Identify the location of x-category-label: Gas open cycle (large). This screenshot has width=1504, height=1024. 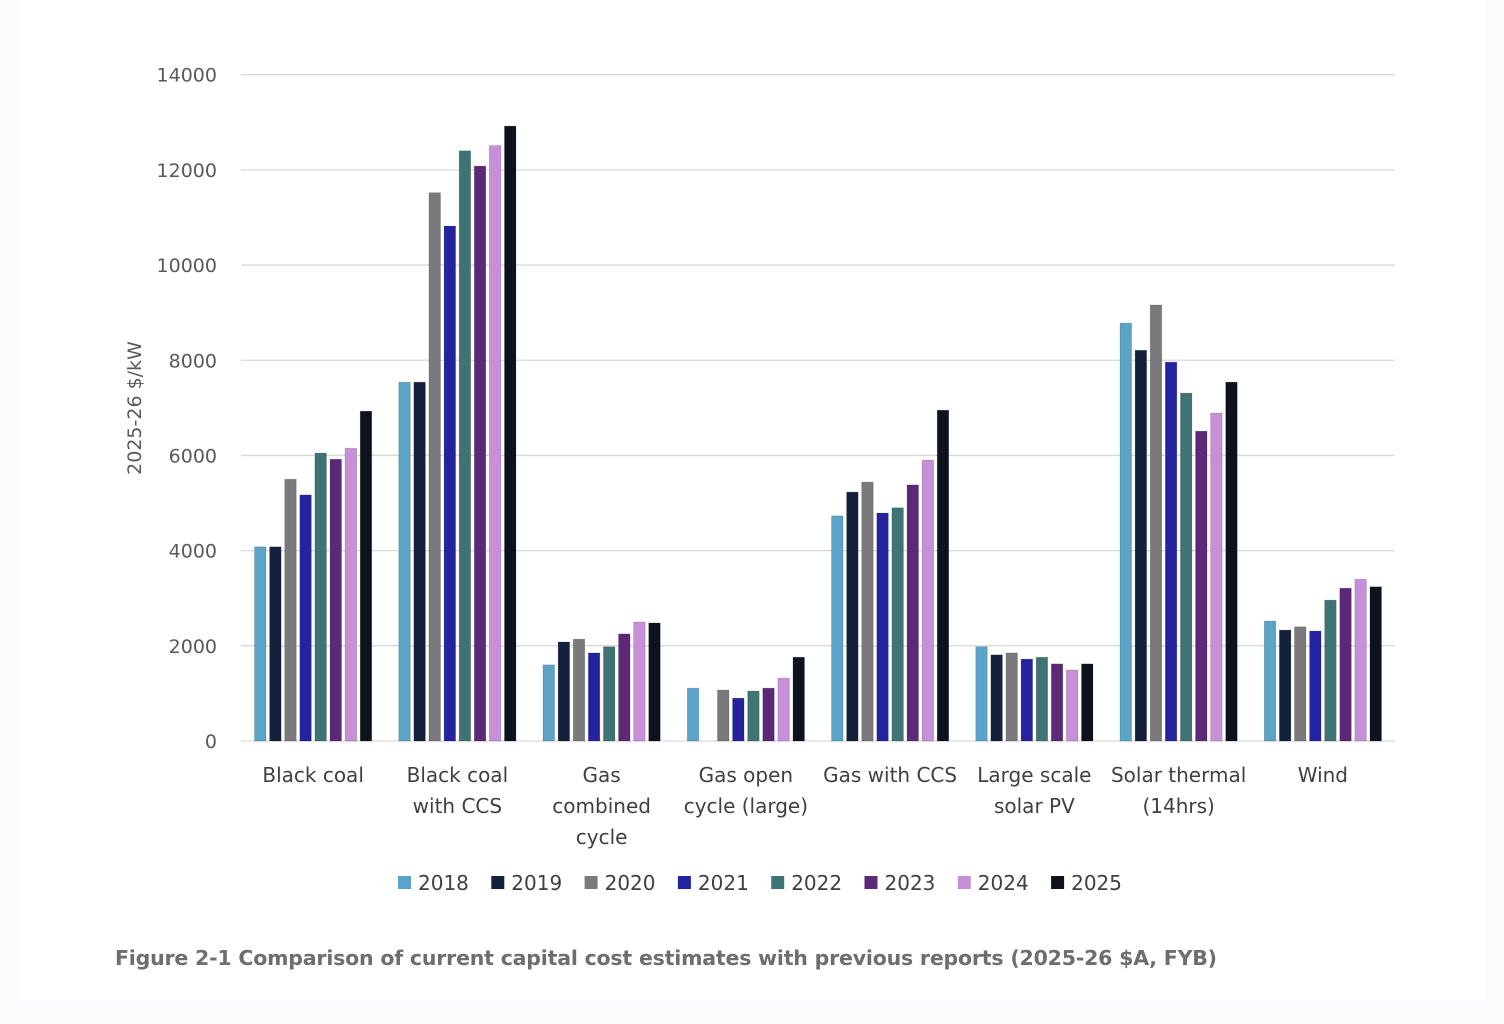
(746, 790).